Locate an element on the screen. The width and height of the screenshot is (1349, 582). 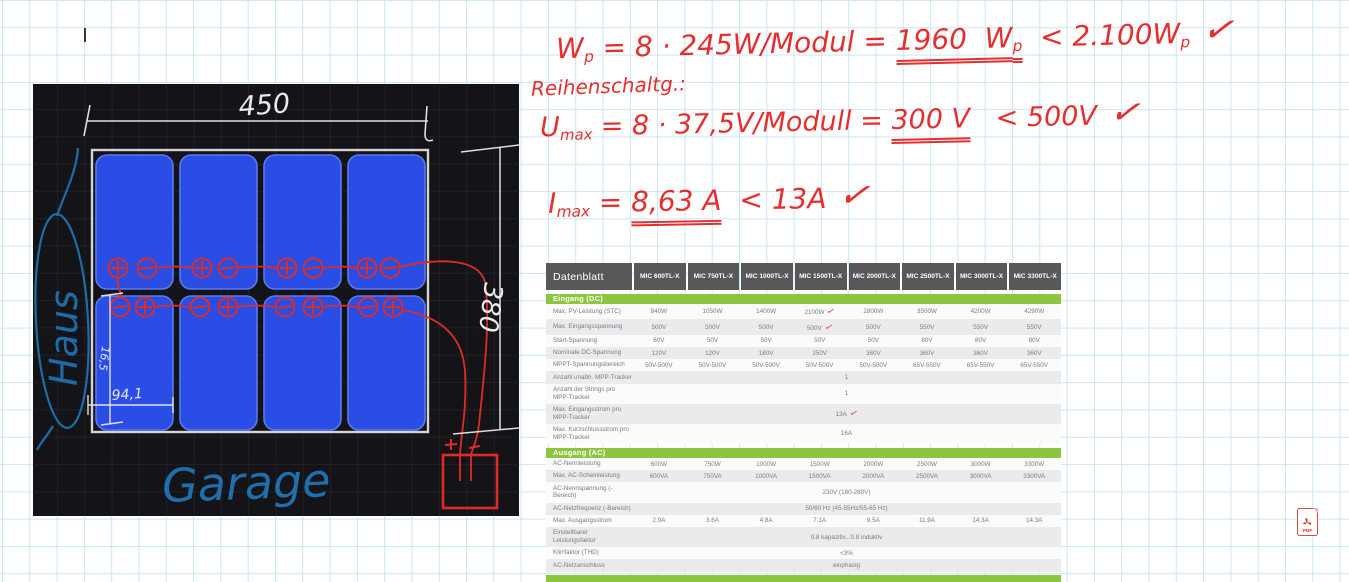
row-label: Max. Kurzschlussstrom pro MPP-Tracker is located at coordinates (591, 433).